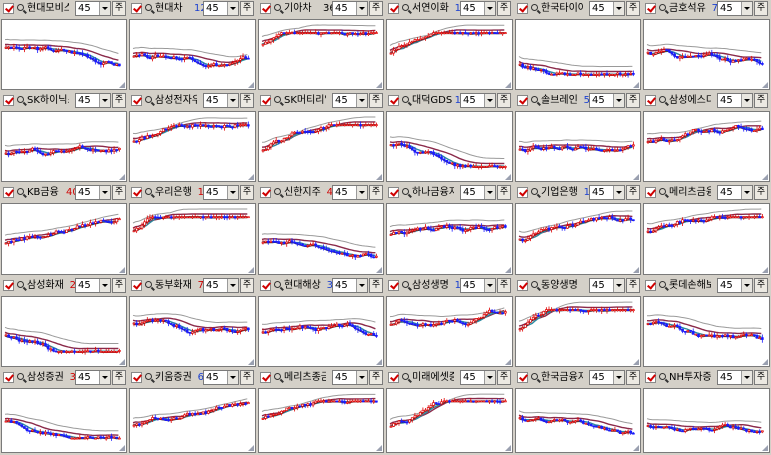  Describe the element at coordinates (173, 285) in the screenshot. I see `stock-name: 동부화재` at that location.